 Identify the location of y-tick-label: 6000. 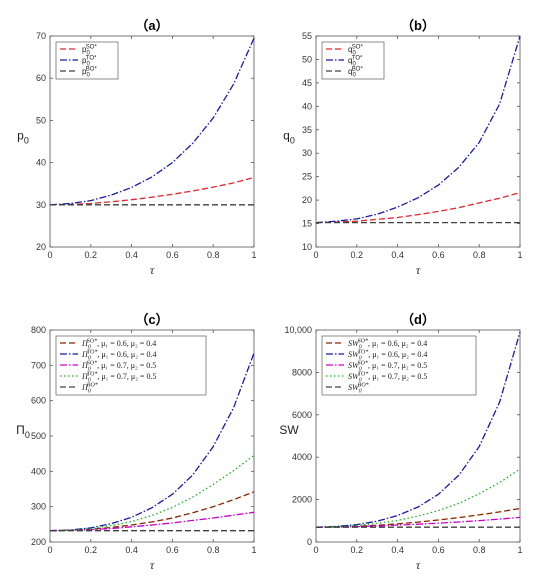
(302, 415).